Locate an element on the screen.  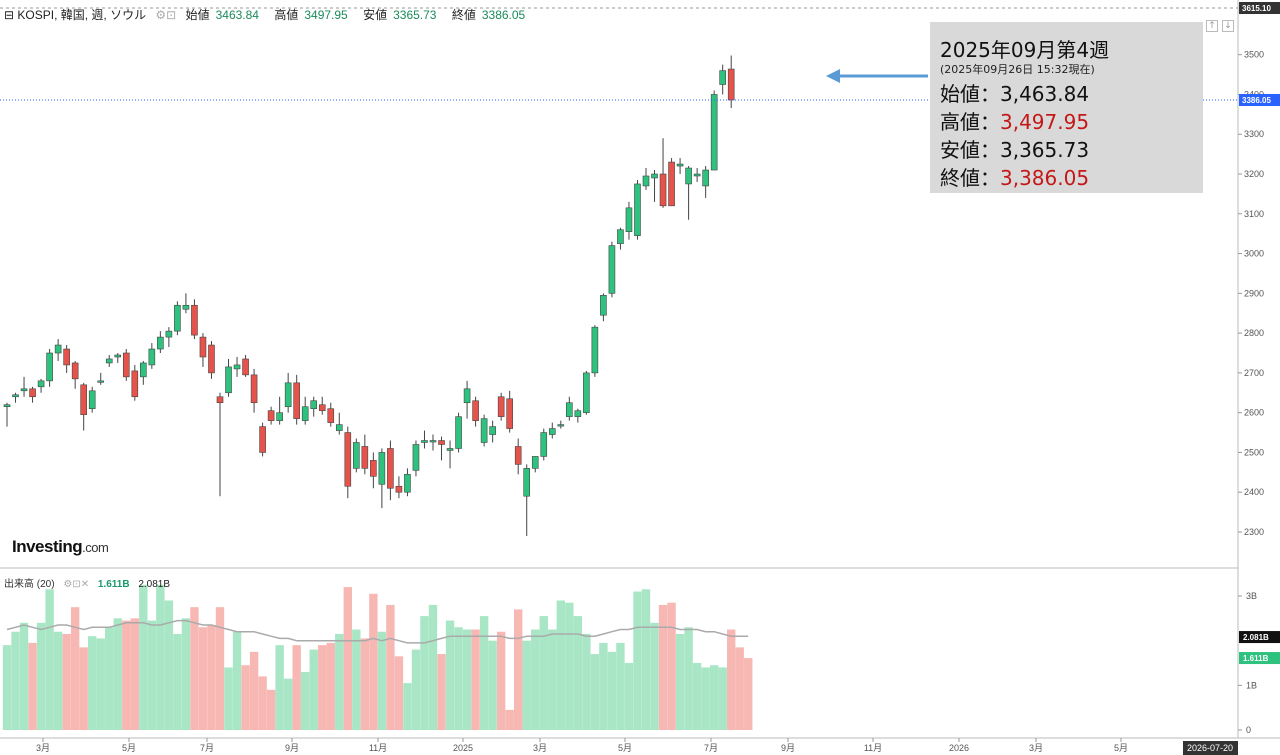
y-tick-label: 3300 is located at coordinates (1254, 134).